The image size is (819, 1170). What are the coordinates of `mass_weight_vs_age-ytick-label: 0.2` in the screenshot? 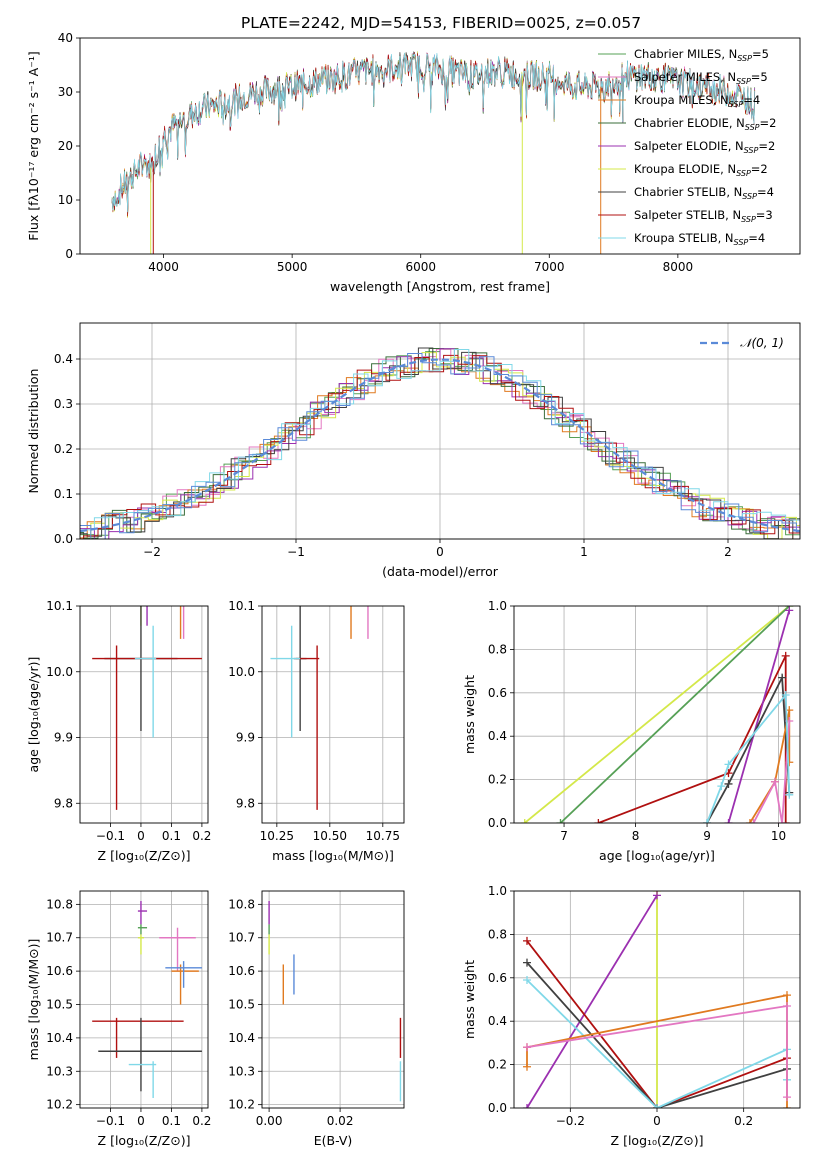 It's located at (497, 780).